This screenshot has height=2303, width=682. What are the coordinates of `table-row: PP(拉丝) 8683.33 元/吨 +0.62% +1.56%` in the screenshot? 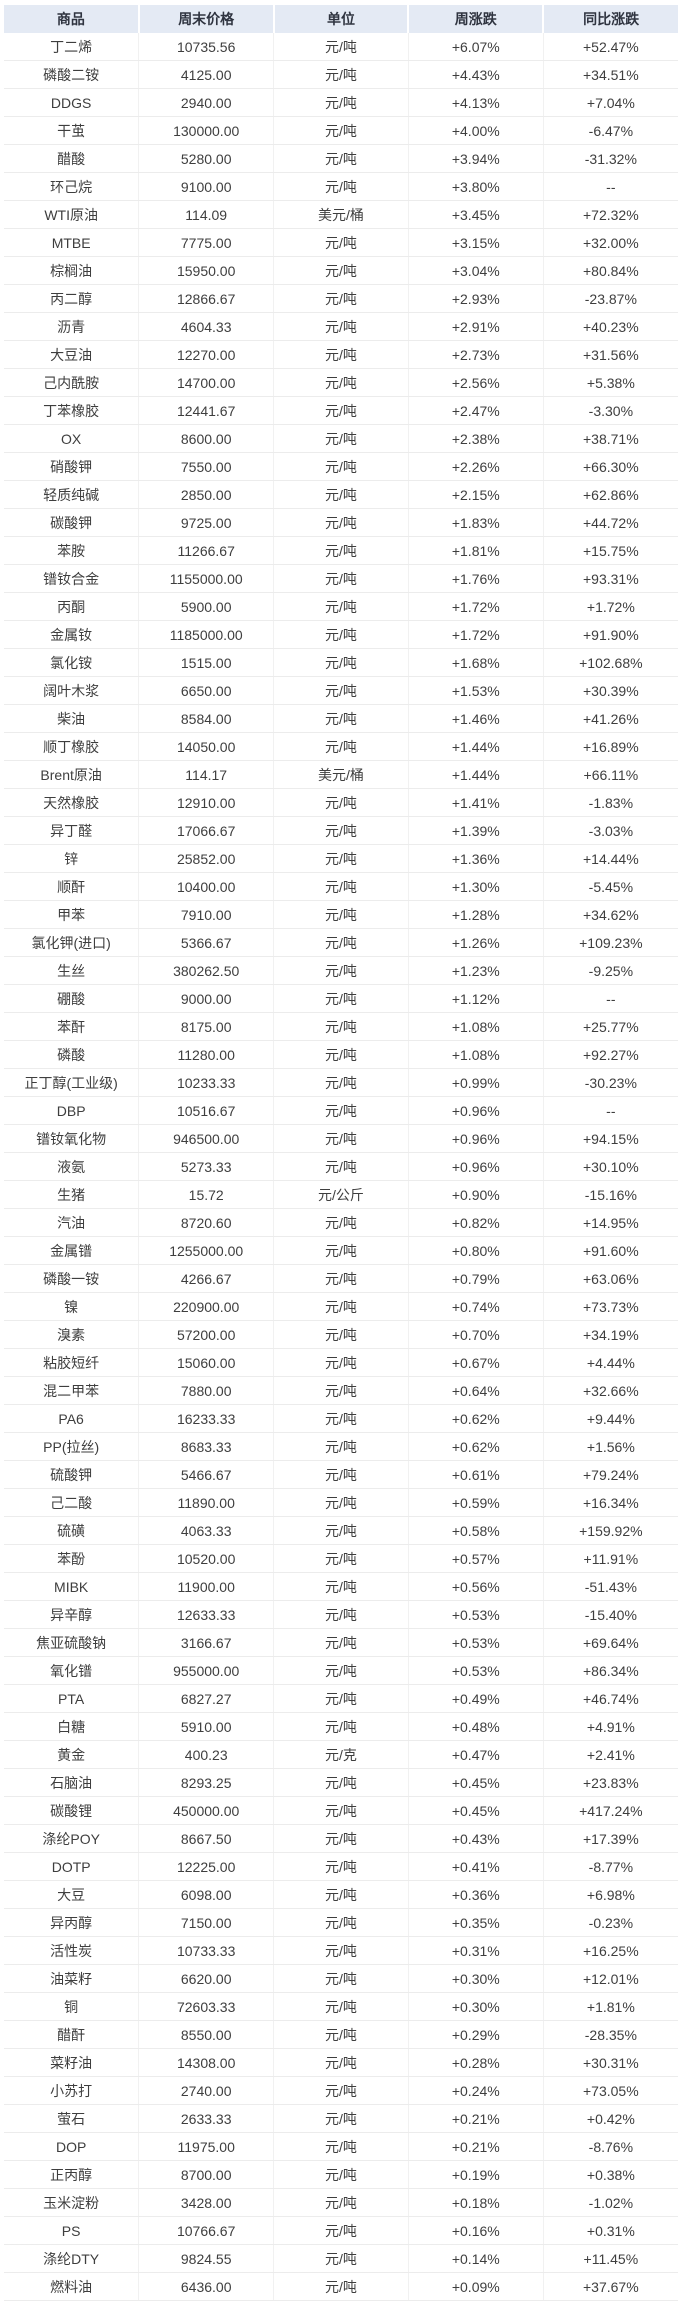 It's located at (341, 1446).